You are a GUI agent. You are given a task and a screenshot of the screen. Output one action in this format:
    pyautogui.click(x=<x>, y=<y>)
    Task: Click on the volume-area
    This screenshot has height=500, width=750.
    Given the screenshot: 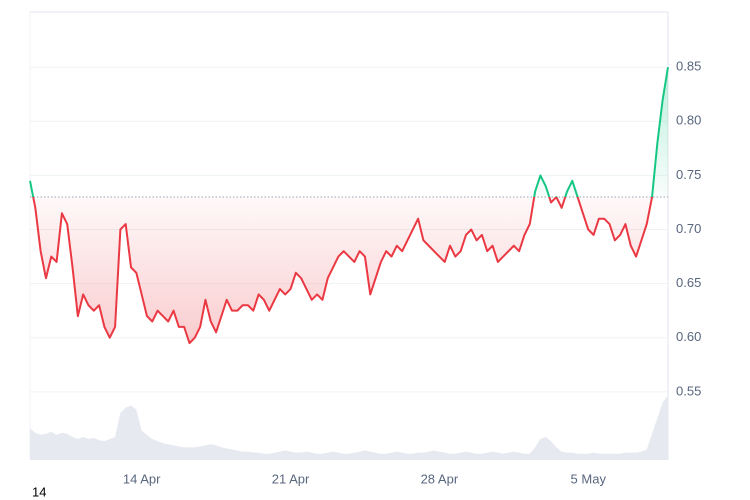 What is the action you would take?
    pyautogui.click(x=349, y=427)
    